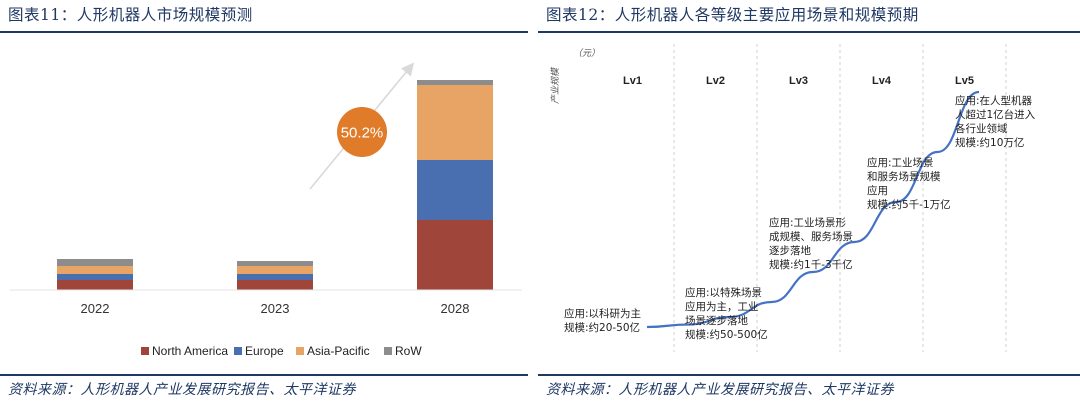  I want to click on growth-label: 50.2%, so click(362, 133).